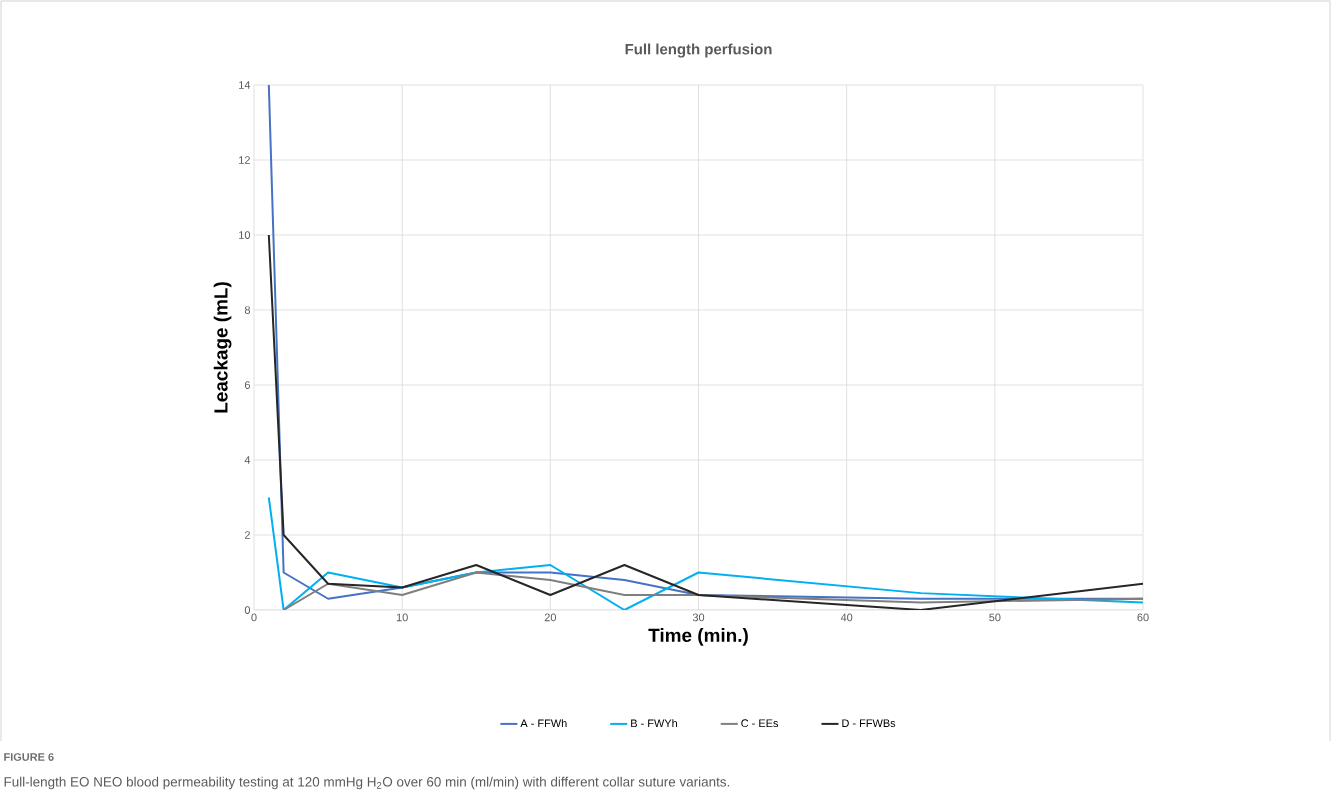  I want to click on legend-label: D - FFWBs, so click(869, 723).